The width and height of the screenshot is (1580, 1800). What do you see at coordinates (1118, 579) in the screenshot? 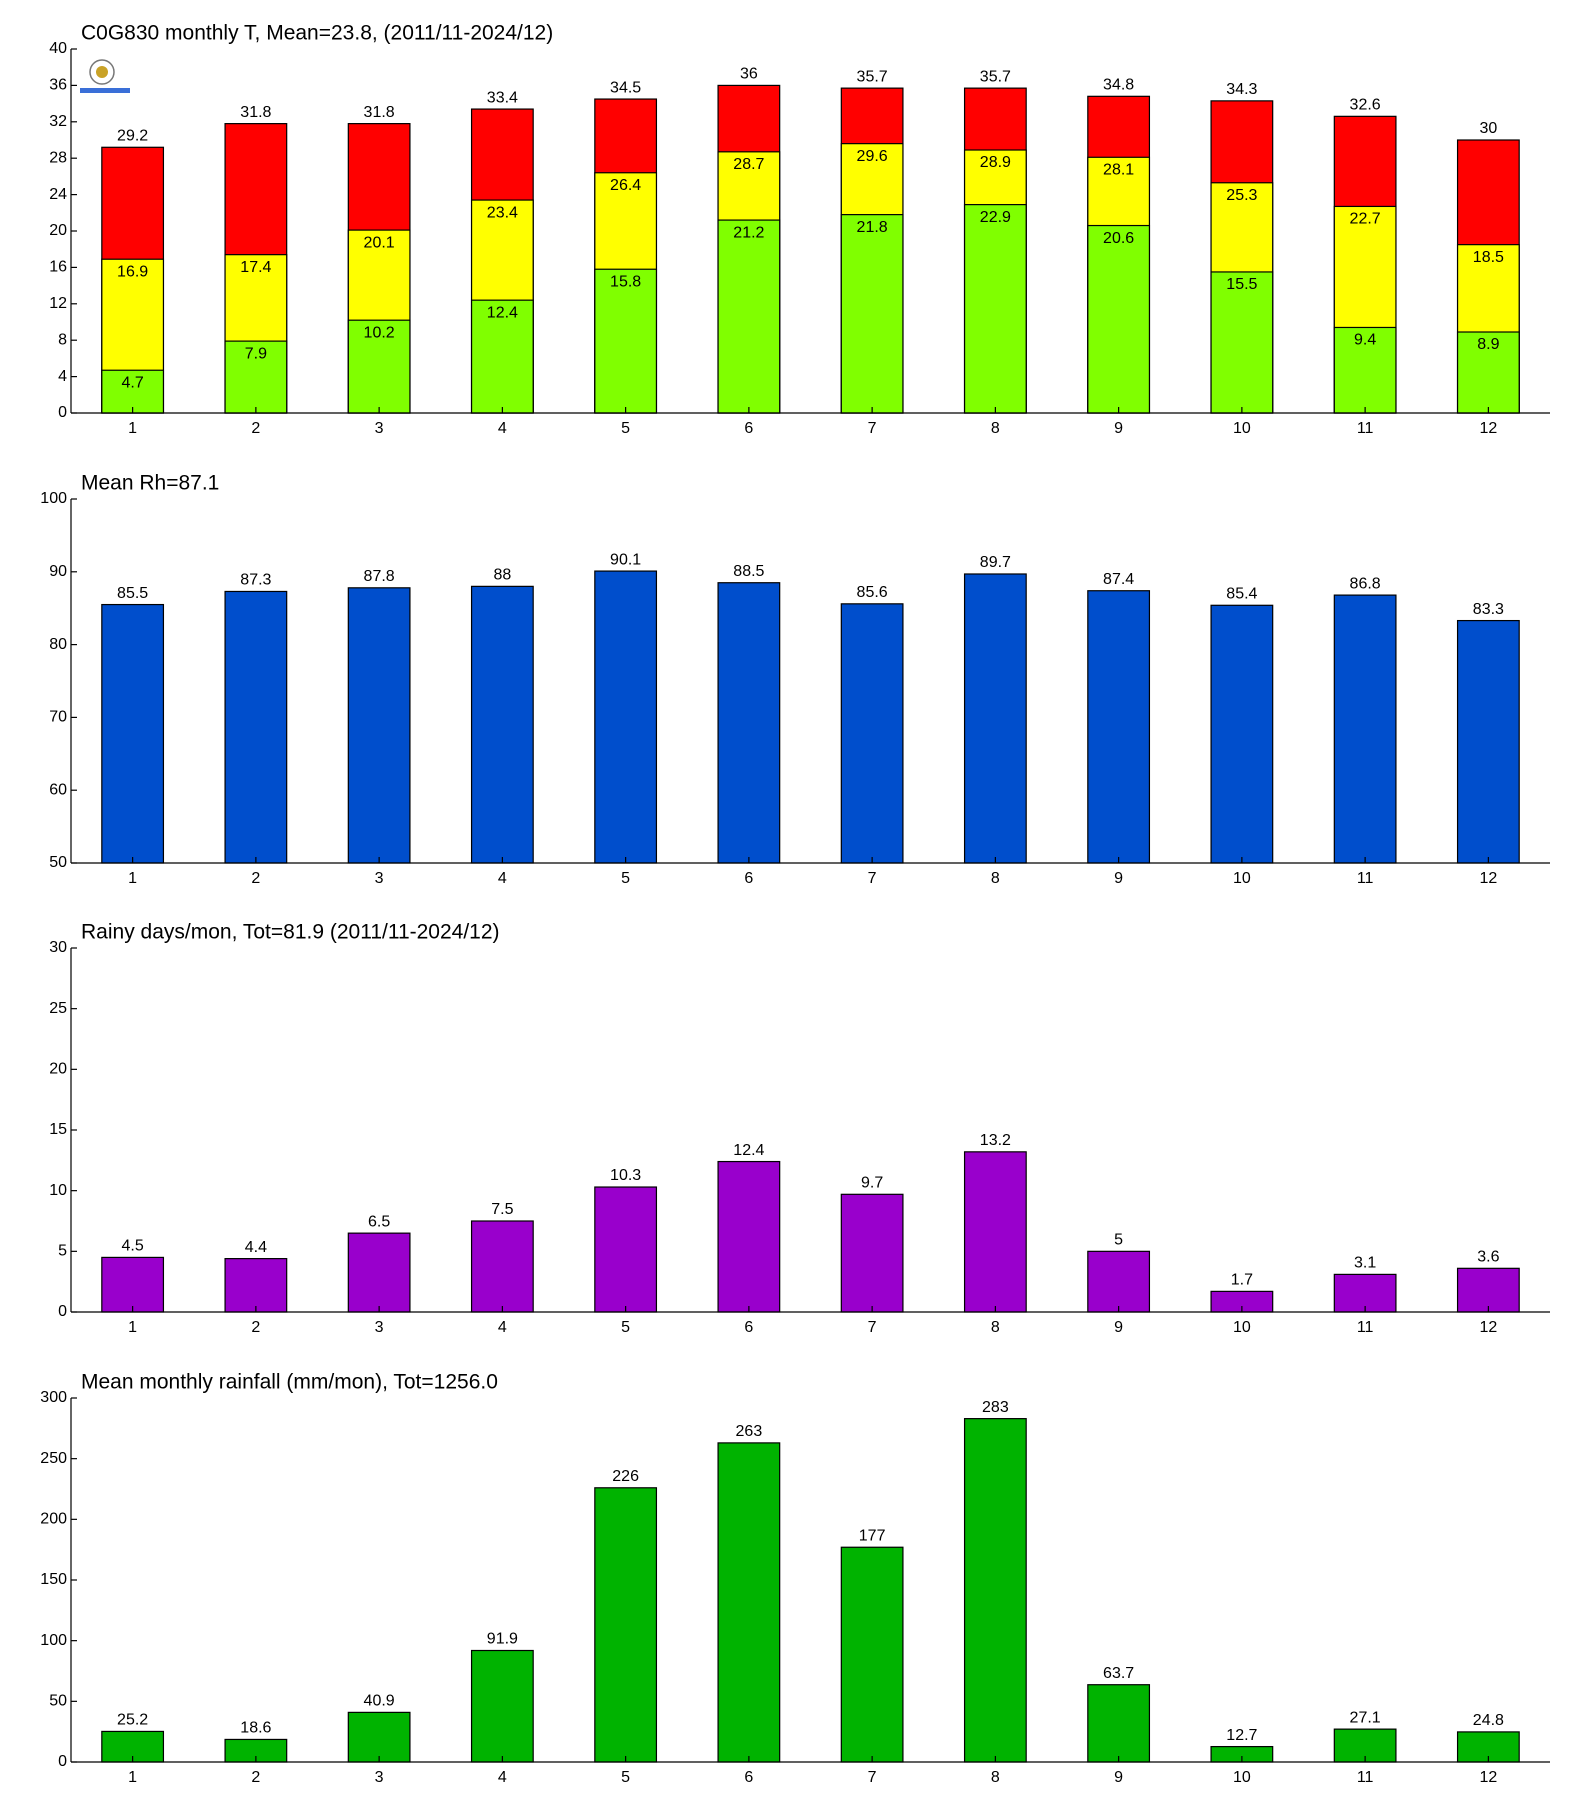
I see `value-label: 87.4` at bounding box center [1118, 579].